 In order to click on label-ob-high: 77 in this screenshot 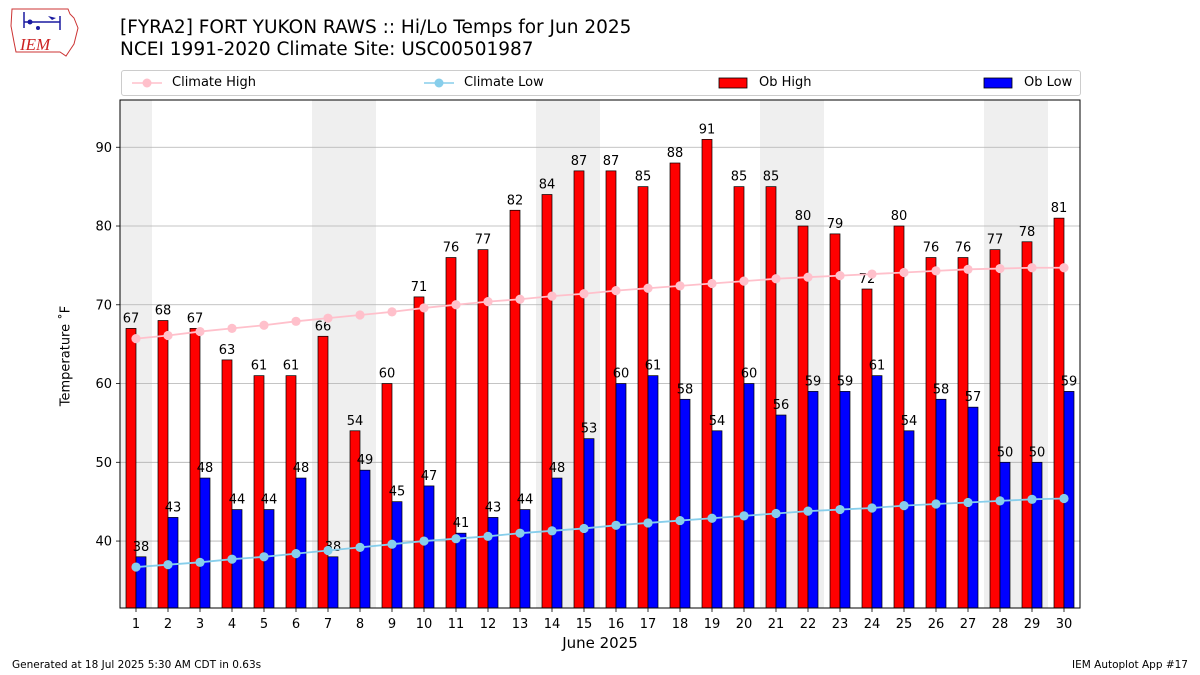, I will do `click(995, 240)`.